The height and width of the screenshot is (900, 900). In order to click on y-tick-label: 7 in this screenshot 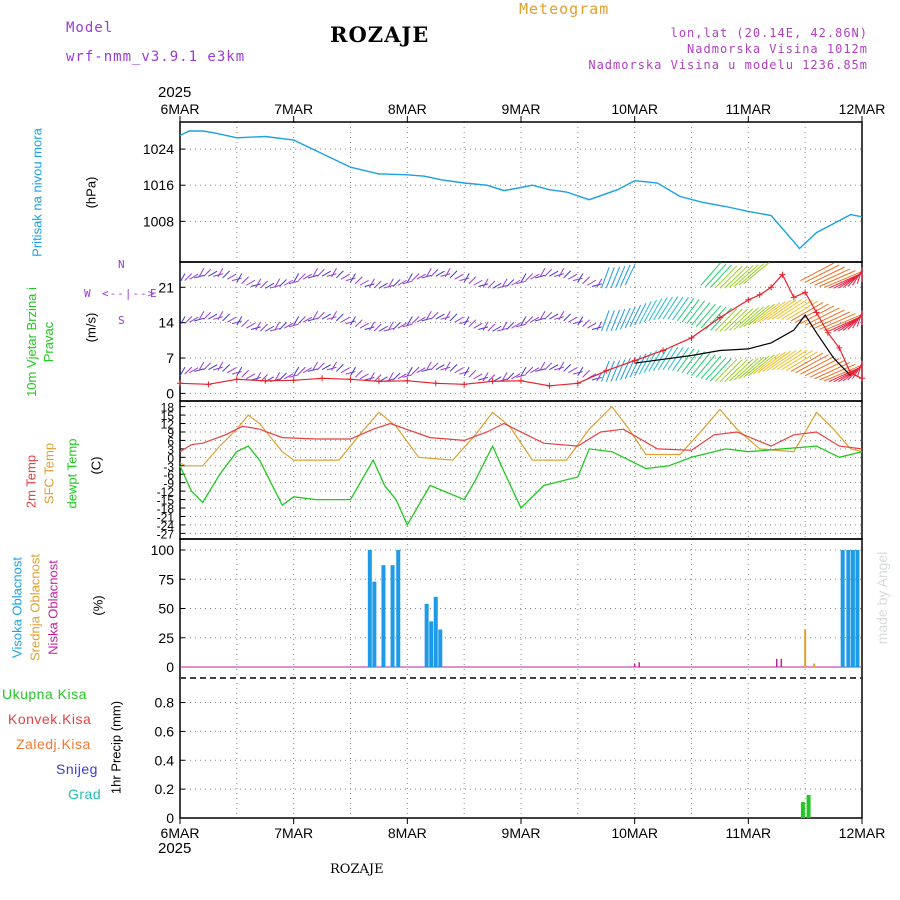, I will do `click(170, 358)`.